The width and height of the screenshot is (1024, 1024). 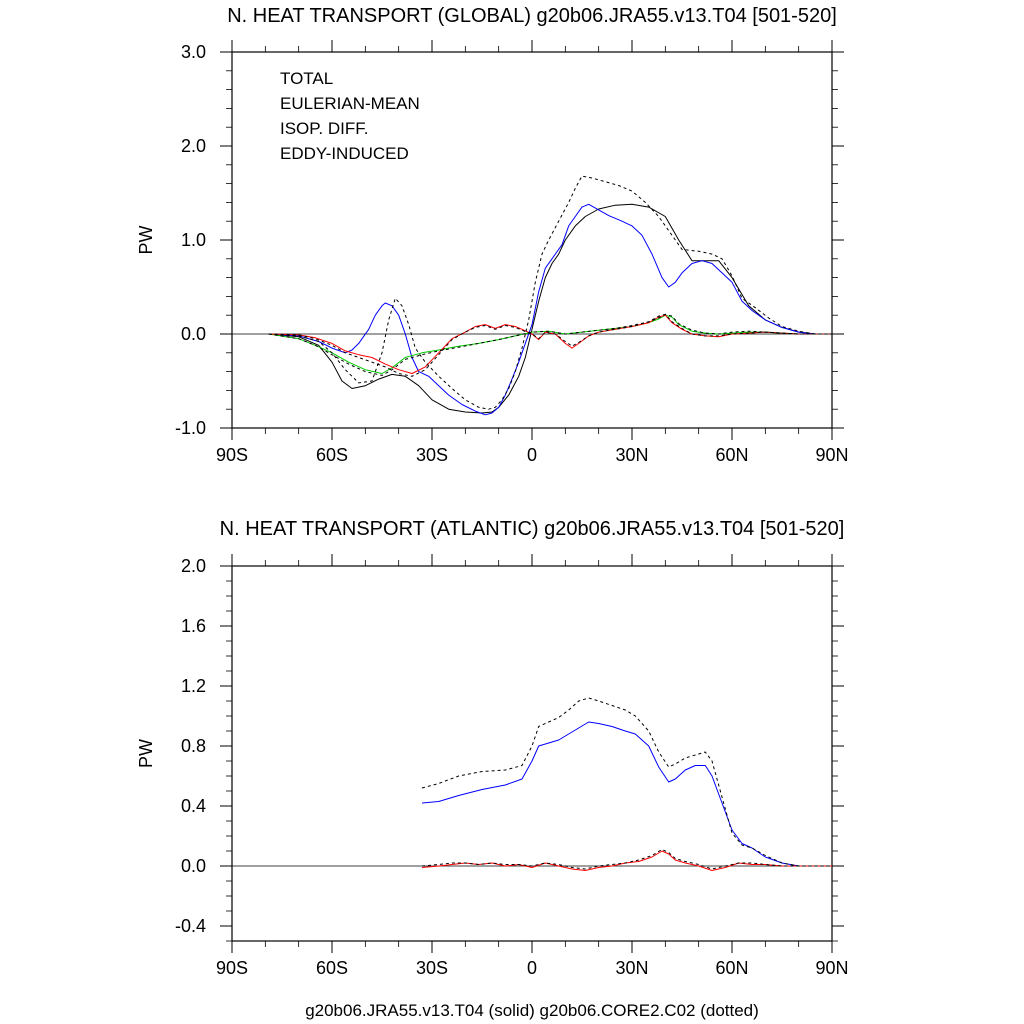 I want to click on global-x-tick-label: 90S, so click(x=232, y=455).